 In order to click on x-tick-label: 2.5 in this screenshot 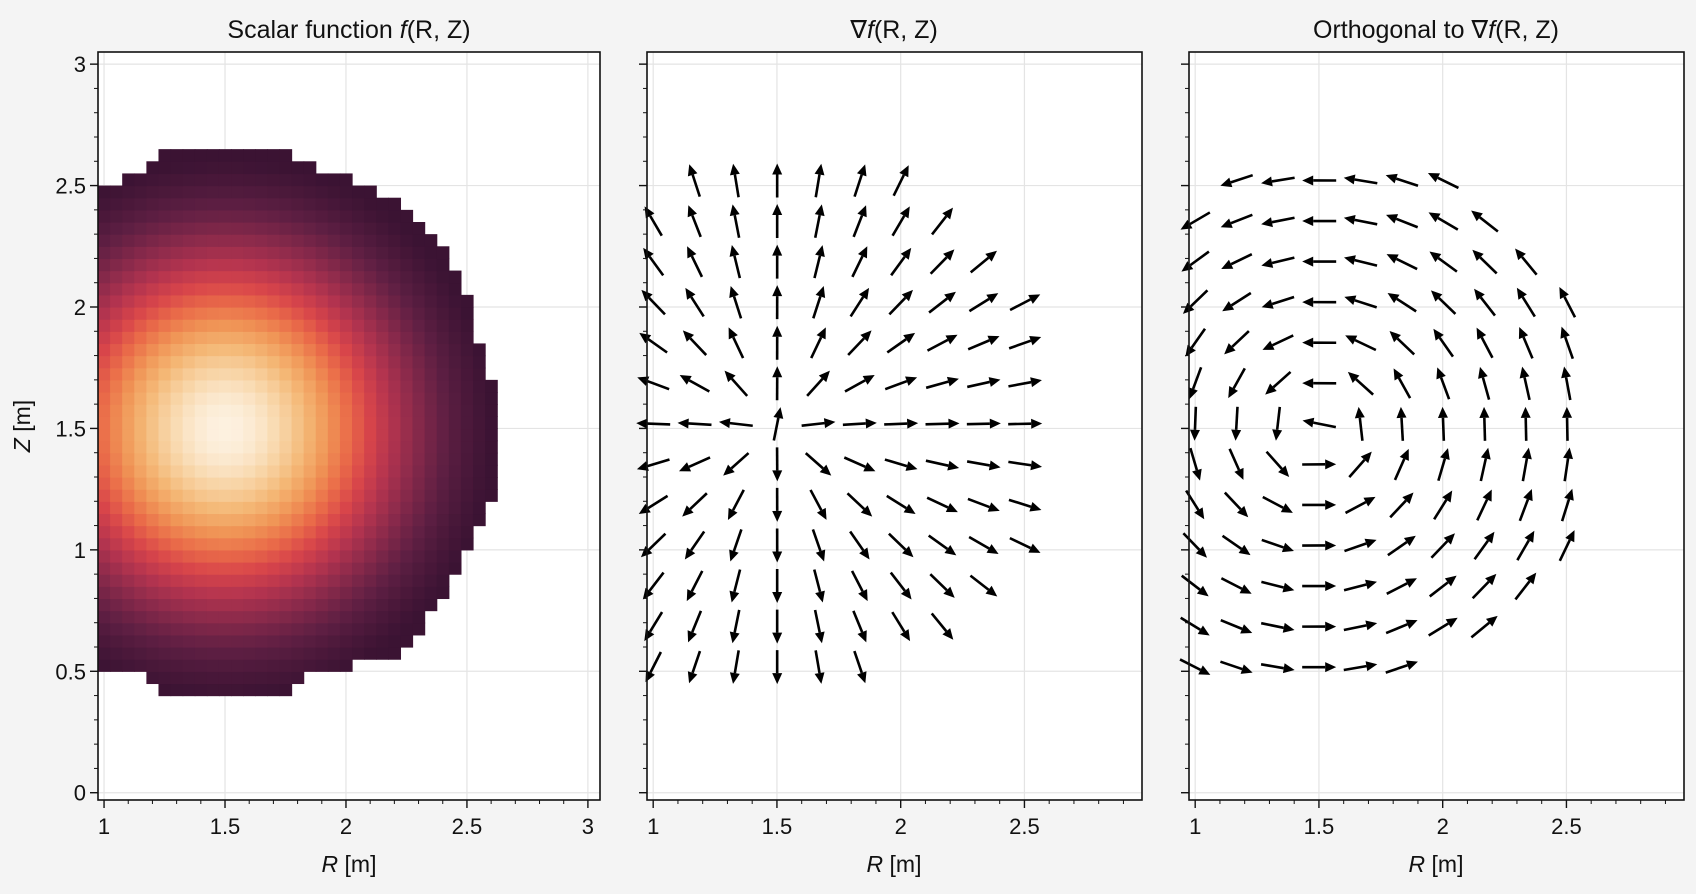, I will do `click(1024, 826)`.